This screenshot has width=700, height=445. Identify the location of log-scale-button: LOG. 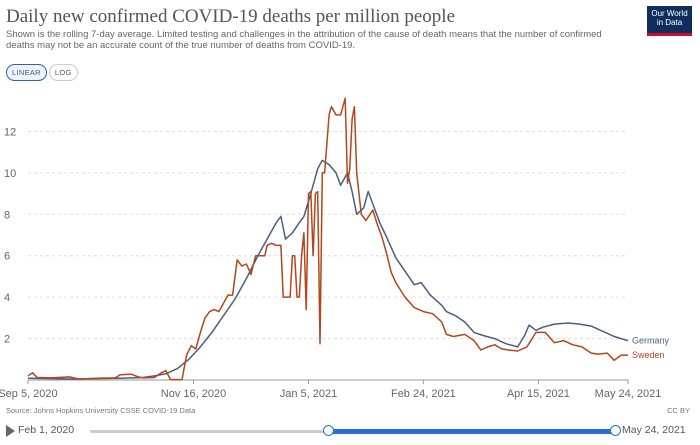
(63, 72).